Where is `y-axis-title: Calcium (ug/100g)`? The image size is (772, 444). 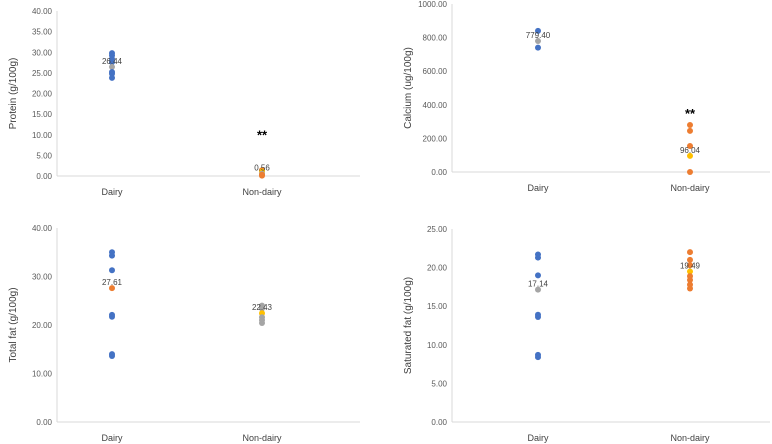 y-axis-title: Calcium (ug/100g) is located at coordinates (408, 88).